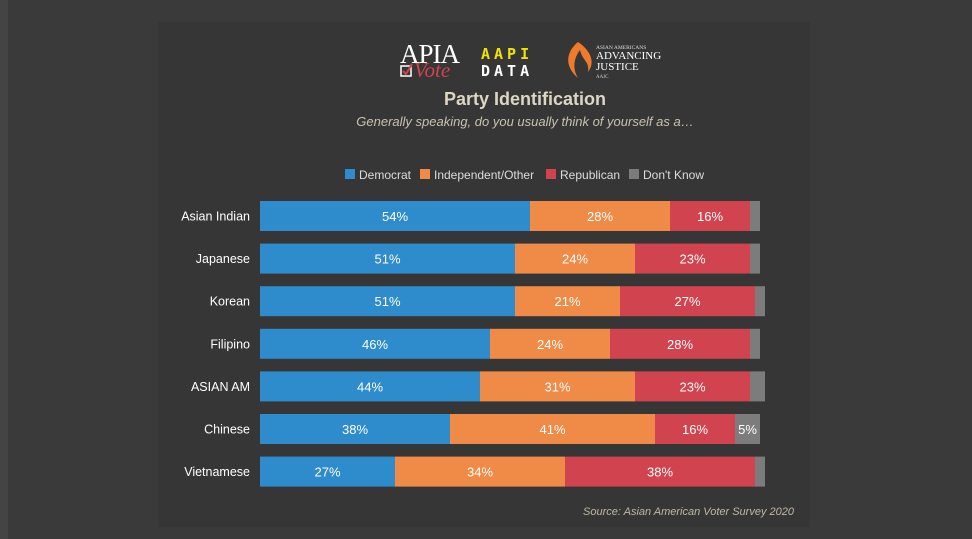  I want to click on data-label: 46%, so click(375, 344).